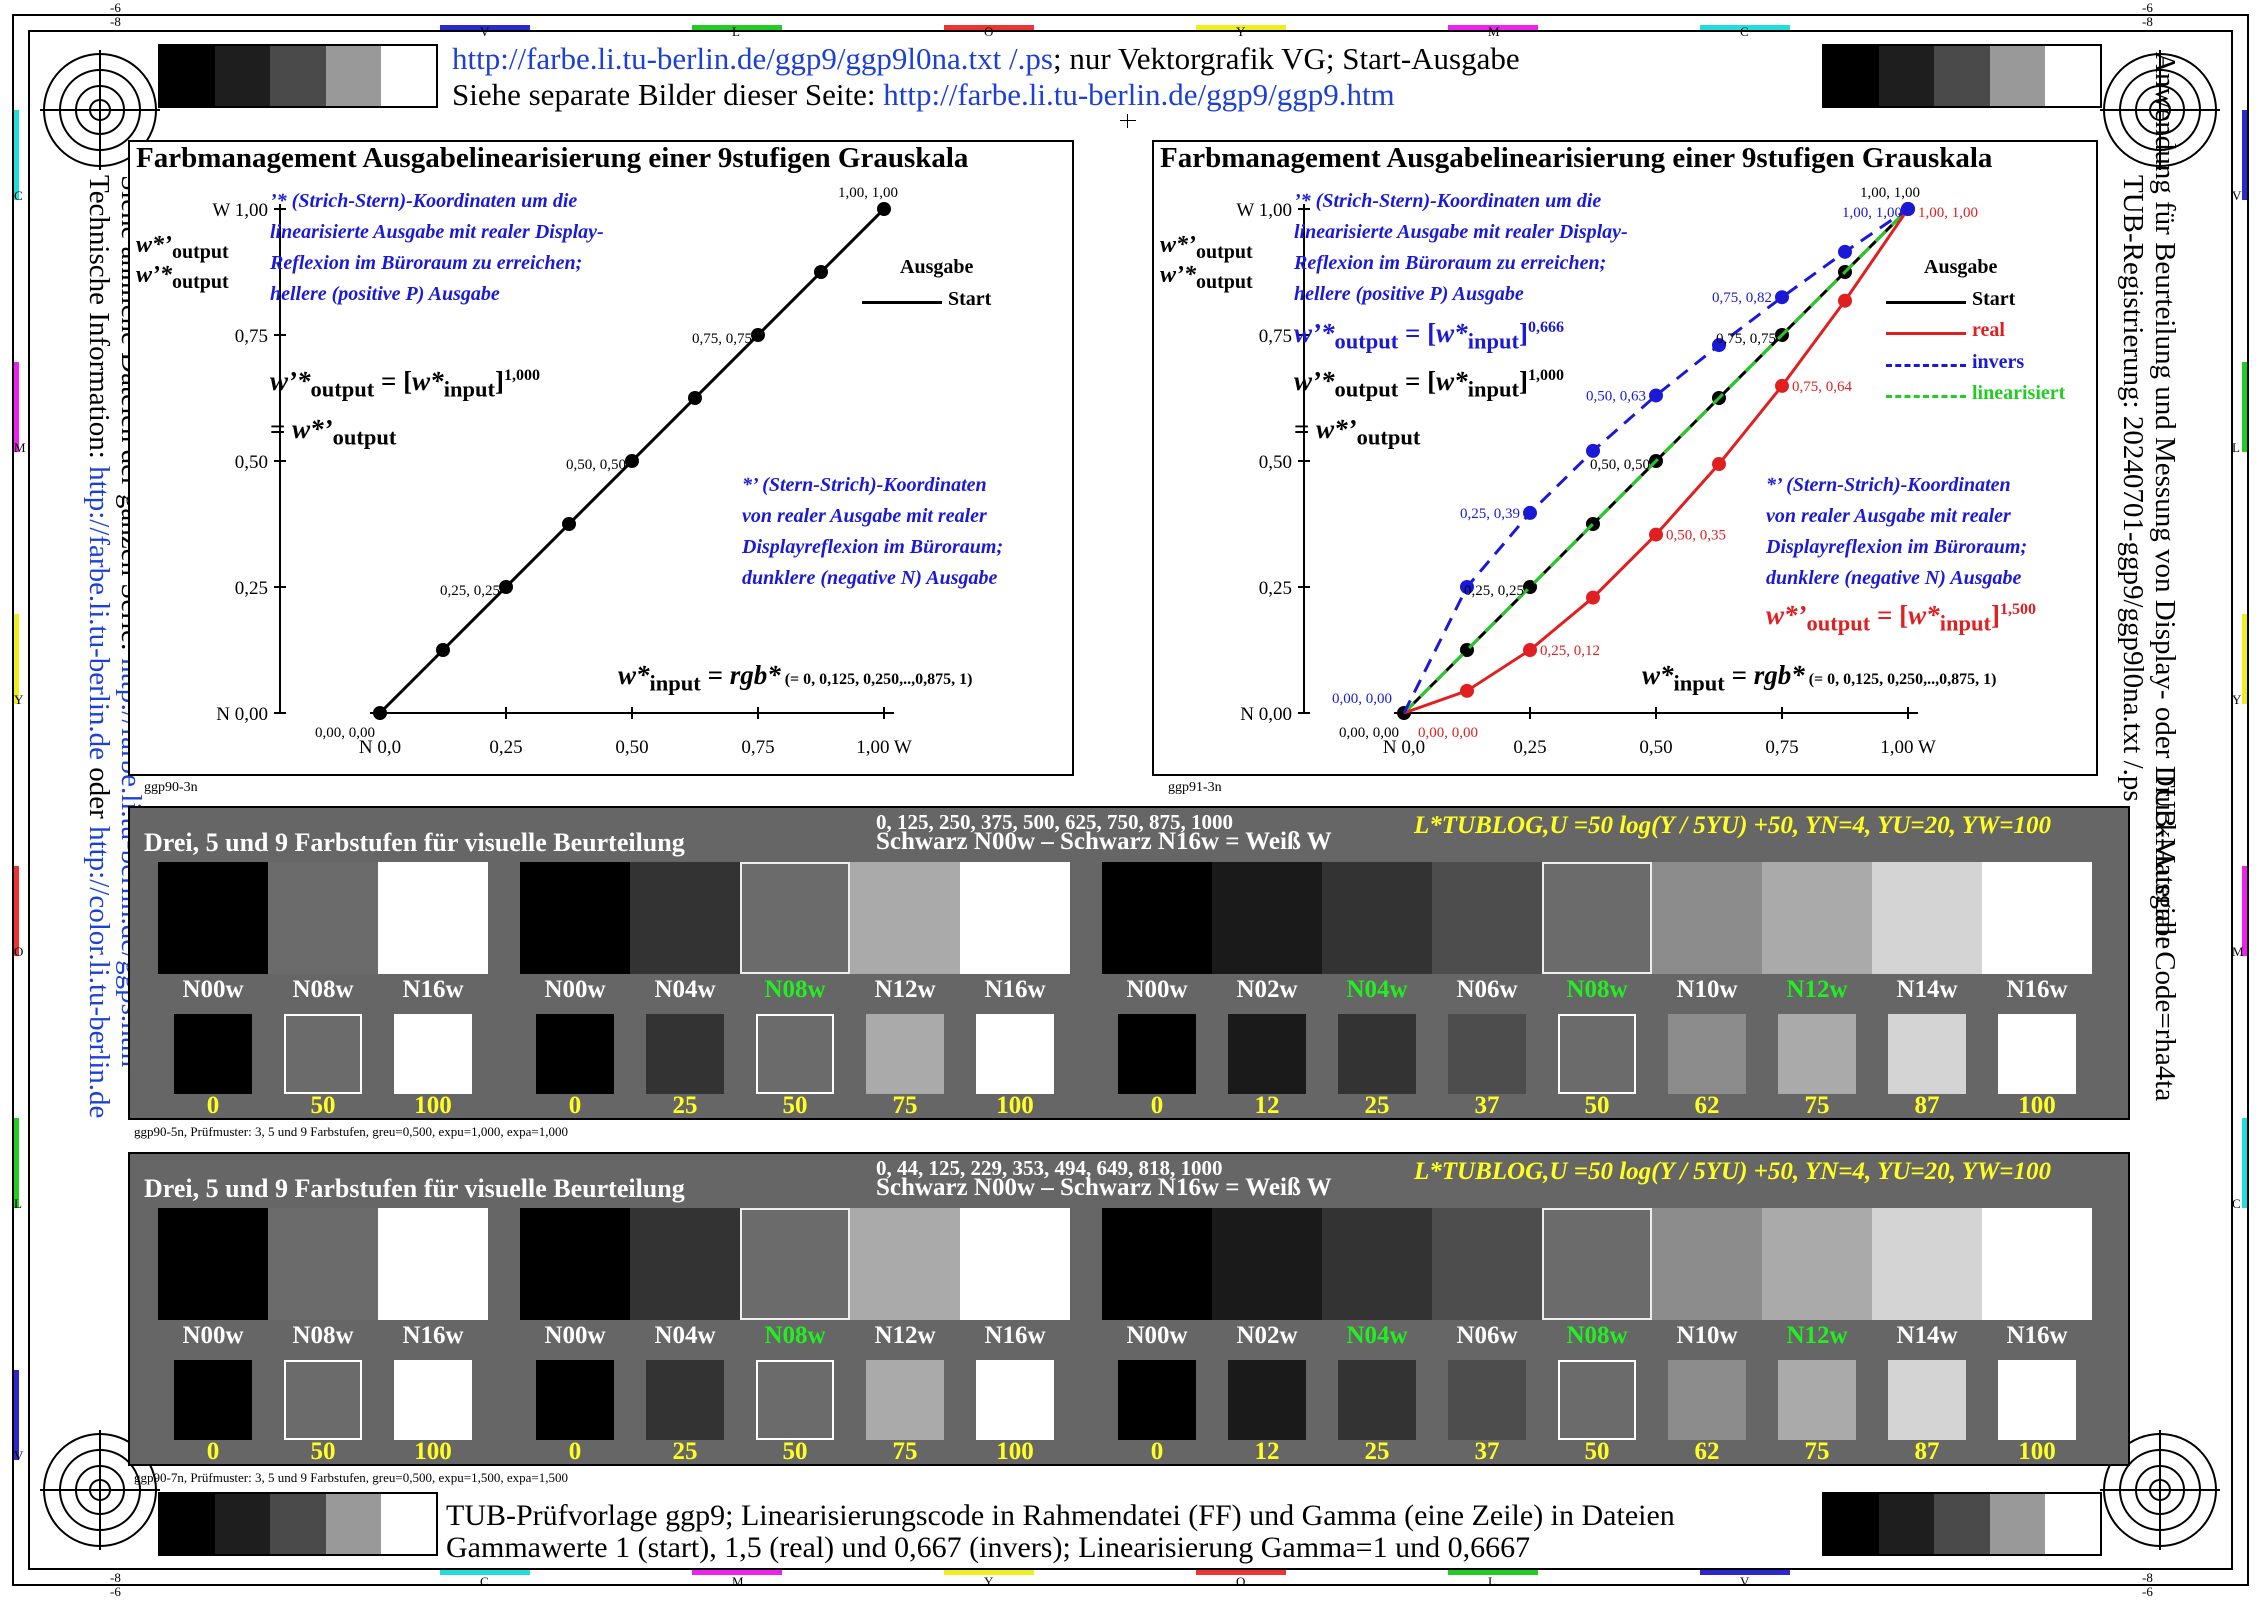 This screenshot has height=1600, width=2261. What do you see at coordinates (902, 302) in the screenshot?
I see `chart-left-legend-line` at bounding box center [902, 302].